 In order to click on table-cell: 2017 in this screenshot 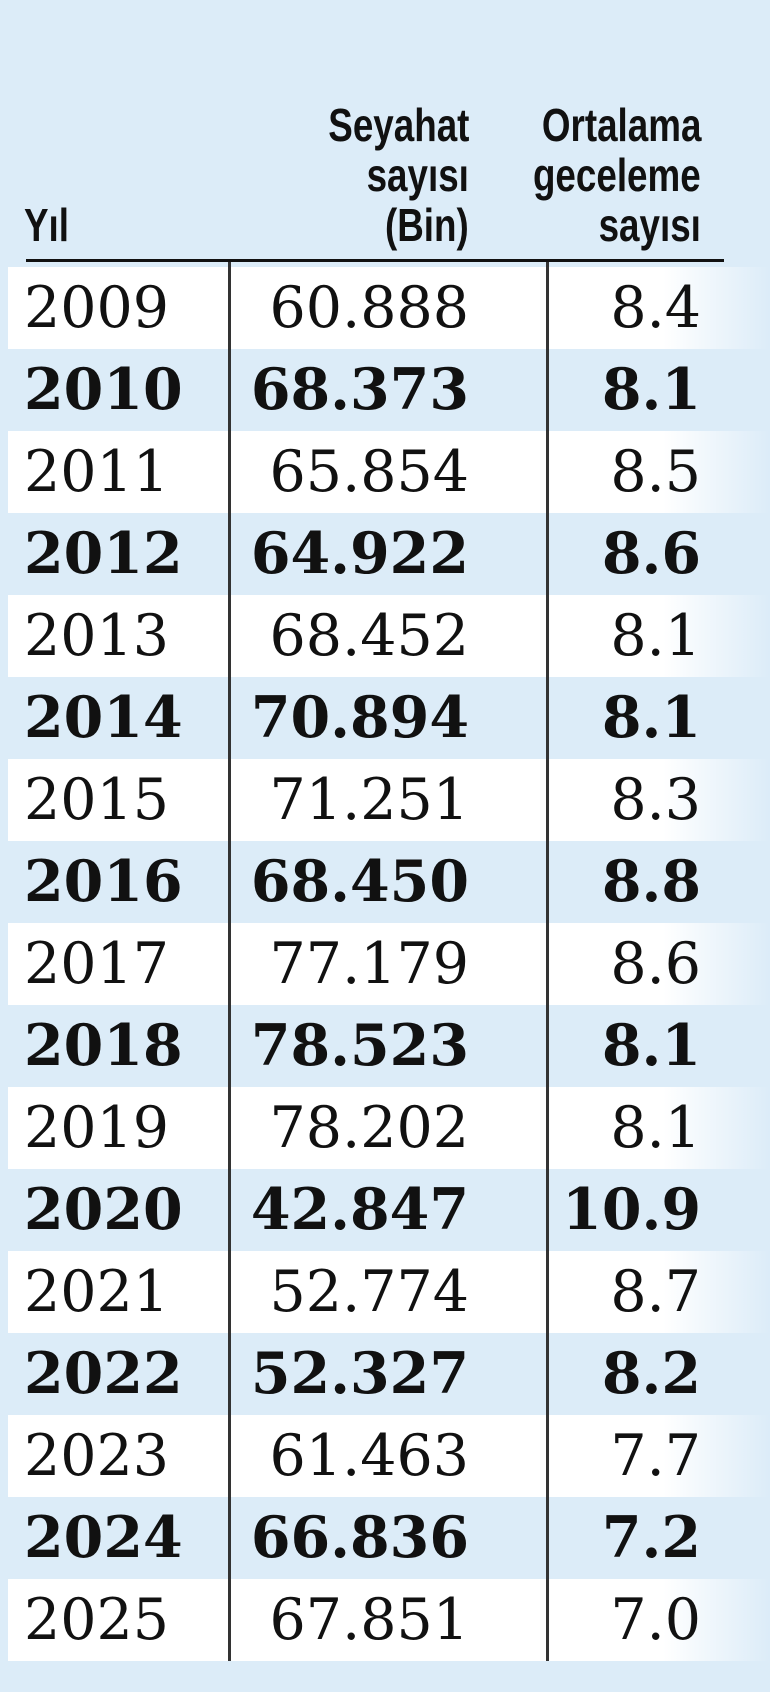, I will do `click(97, 964)`.